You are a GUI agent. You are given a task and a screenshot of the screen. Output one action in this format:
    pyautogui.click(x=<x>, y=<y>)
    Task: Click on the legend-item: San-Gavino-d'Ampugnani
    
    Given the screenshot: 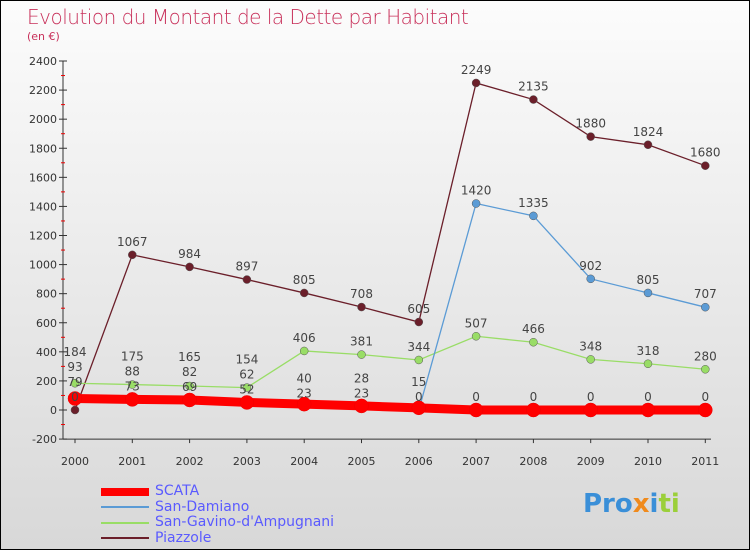 What is the action you would take?
    pyautogui.click(x=218, y=522)
    